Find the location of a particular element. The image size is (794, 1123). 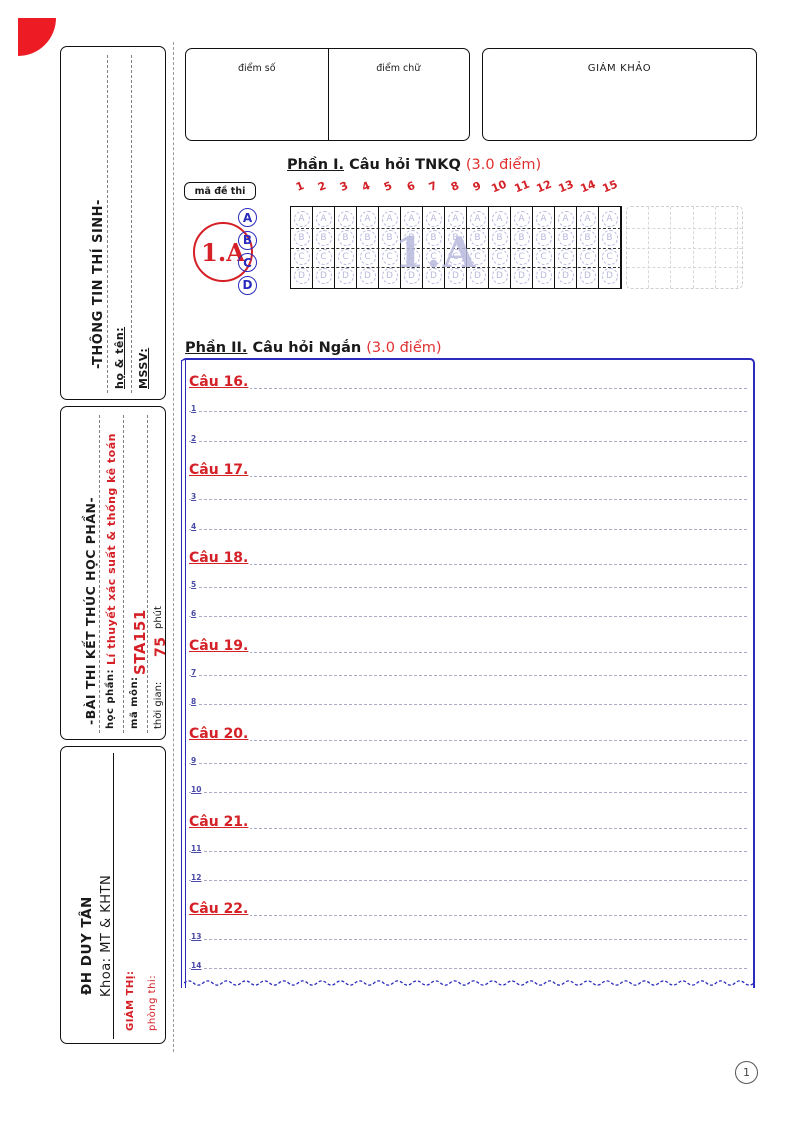

grid-extension-row-separator is located at coordinates (684, 248).